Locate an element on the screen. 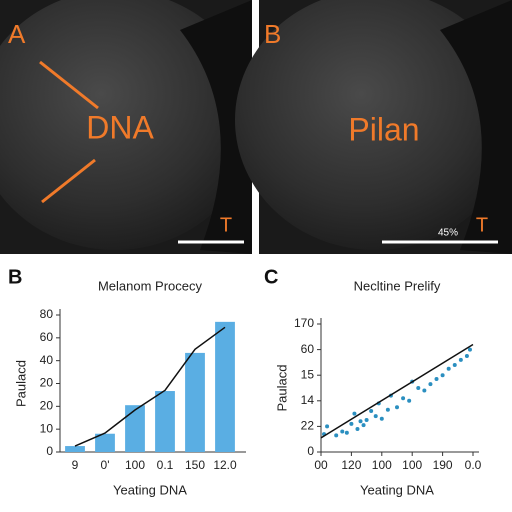 Image resolution: width=512 pixels, height=512 pixels. y-tick-label: 14 is located at coordinates (308, 400).